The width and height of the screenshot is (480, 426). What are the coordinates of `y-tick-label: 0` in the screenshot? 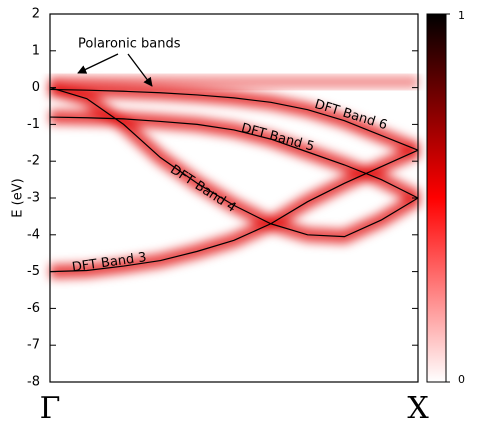 It's located at (36, 87).